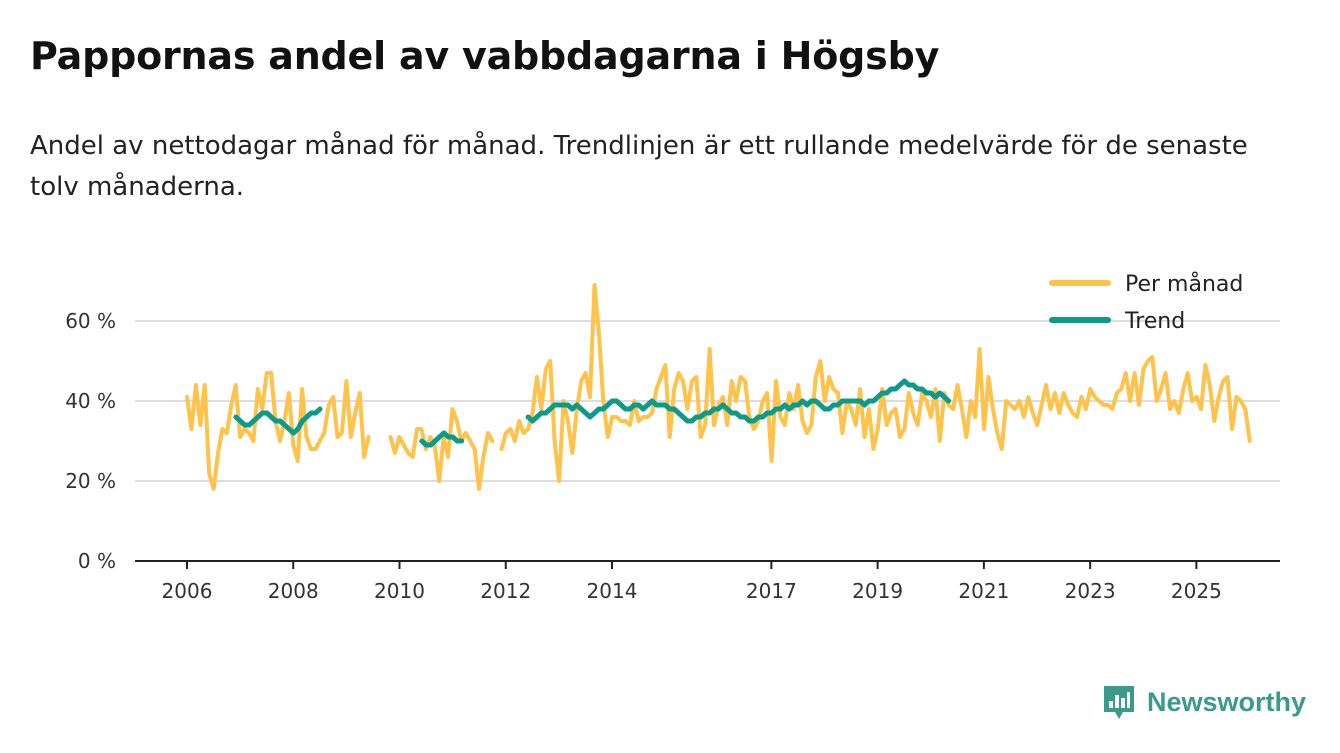 This screenshot has width=1340, height=753. Describe the element at coordinates (399, 591) in the screenshot. I see `x-tick-label: 2010` at that location.